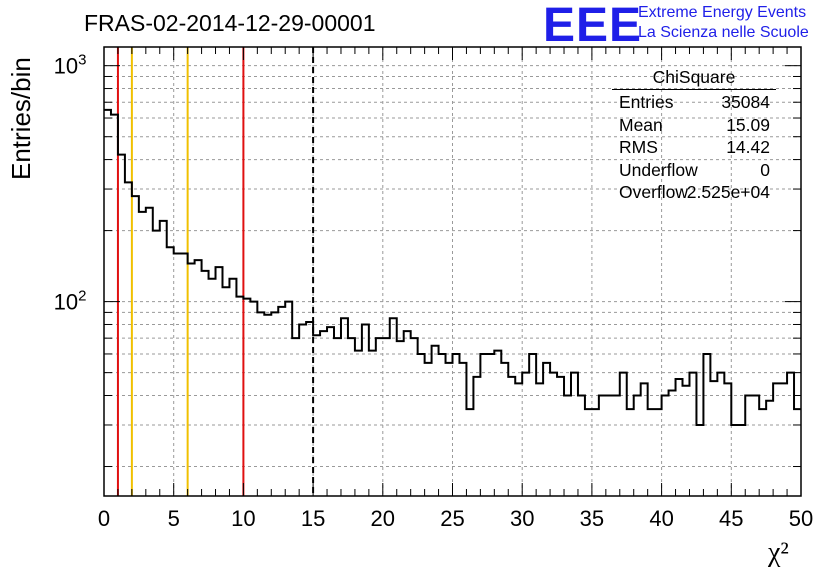 This screenshot has width=836, height=572. What do you see at coordinates (522, 518) in the screenshot?
I see `x-tick-label: 30` at bounding box center [522, 518].